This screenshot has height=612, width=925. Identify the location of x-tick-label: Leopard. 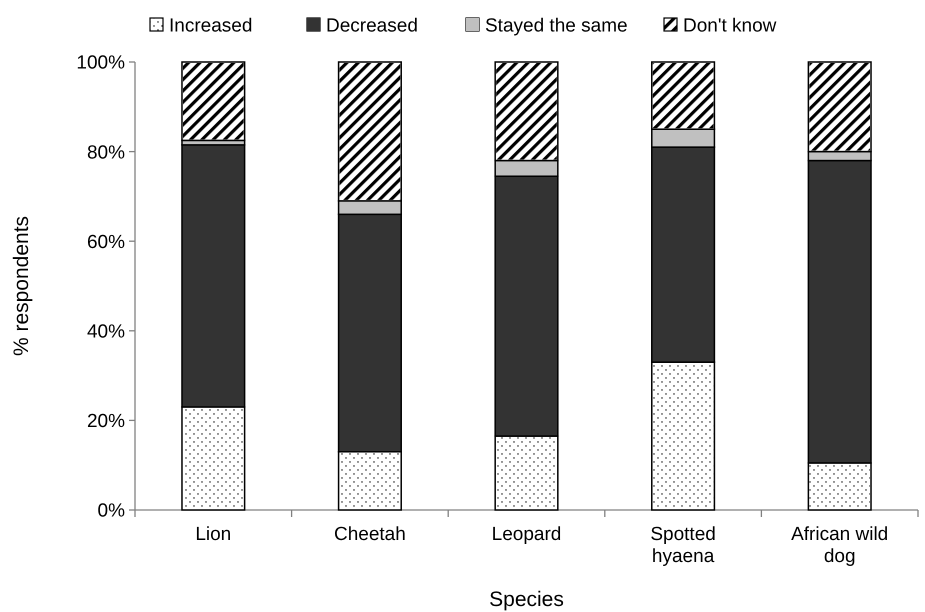
(527, 534).